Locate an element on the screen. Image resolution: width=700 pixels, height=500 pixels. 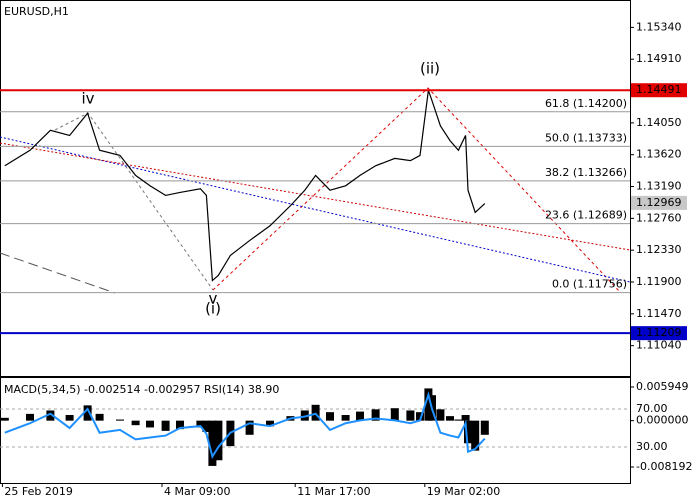
y-tick-label: -0.008192 is located at coordinates (664, 466).